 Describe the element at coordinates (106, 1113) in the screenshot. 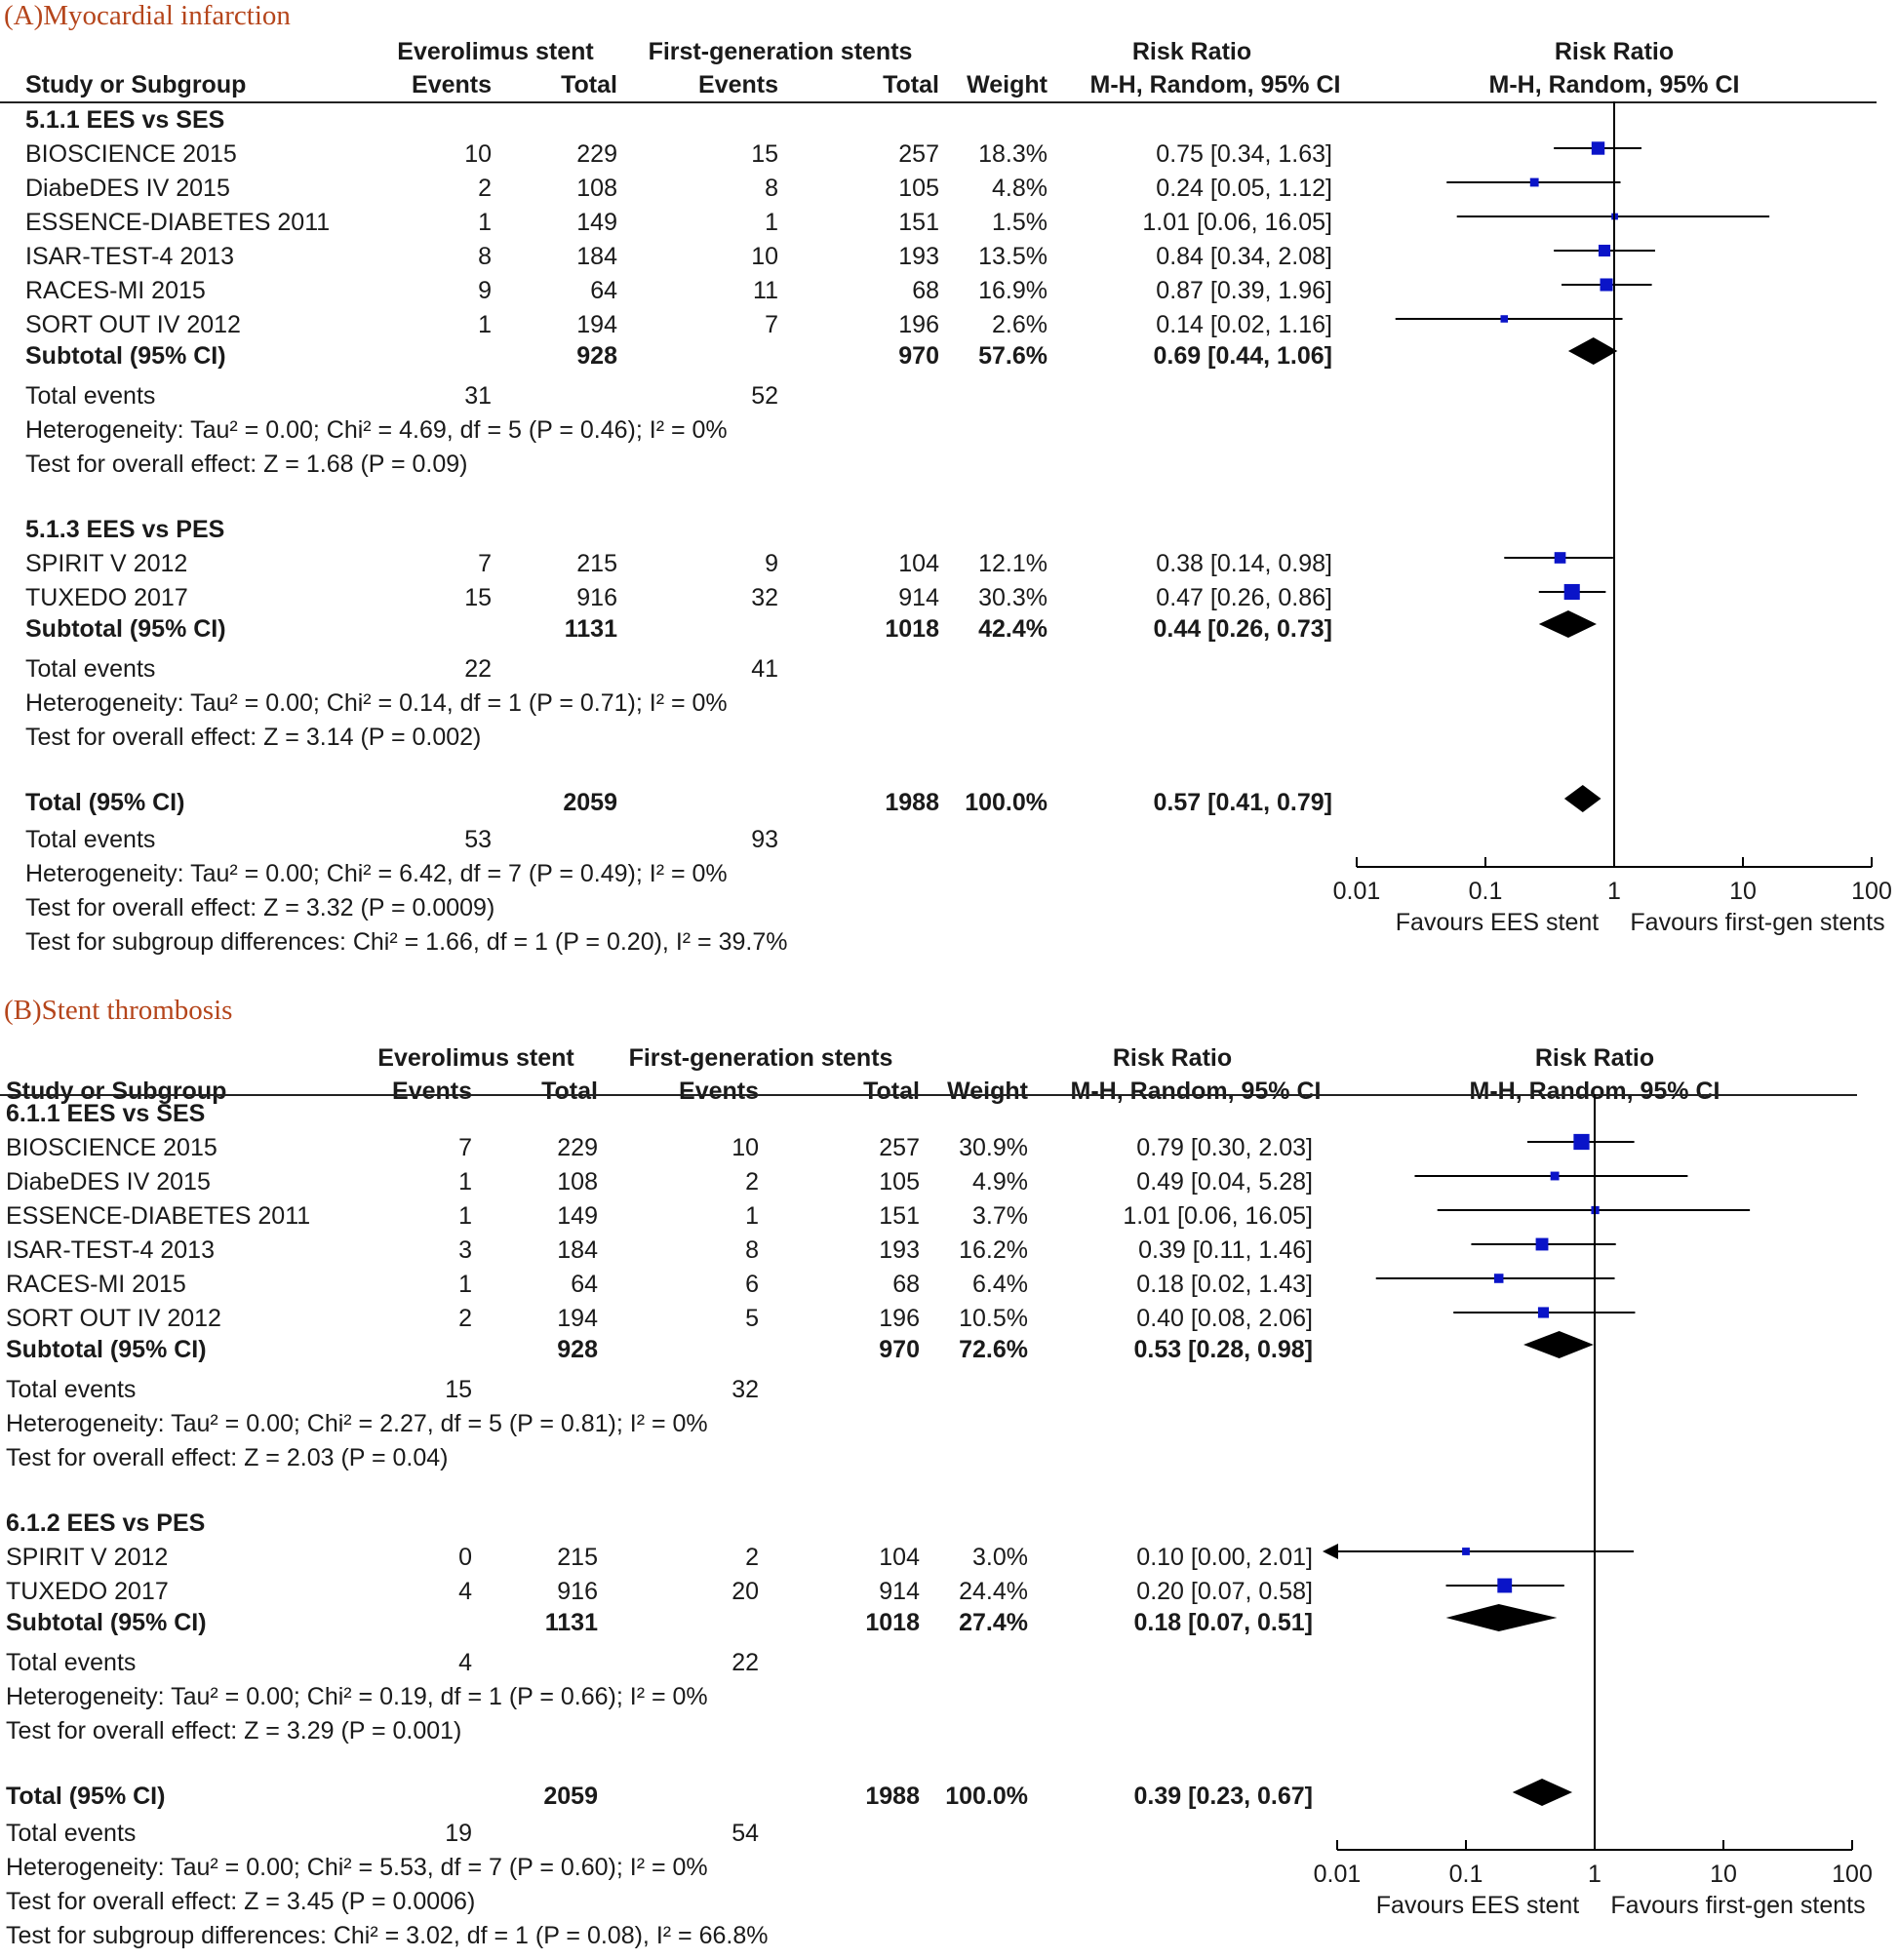

I see `subgroup-label: 6.1.1 EES vs SES` at that location.